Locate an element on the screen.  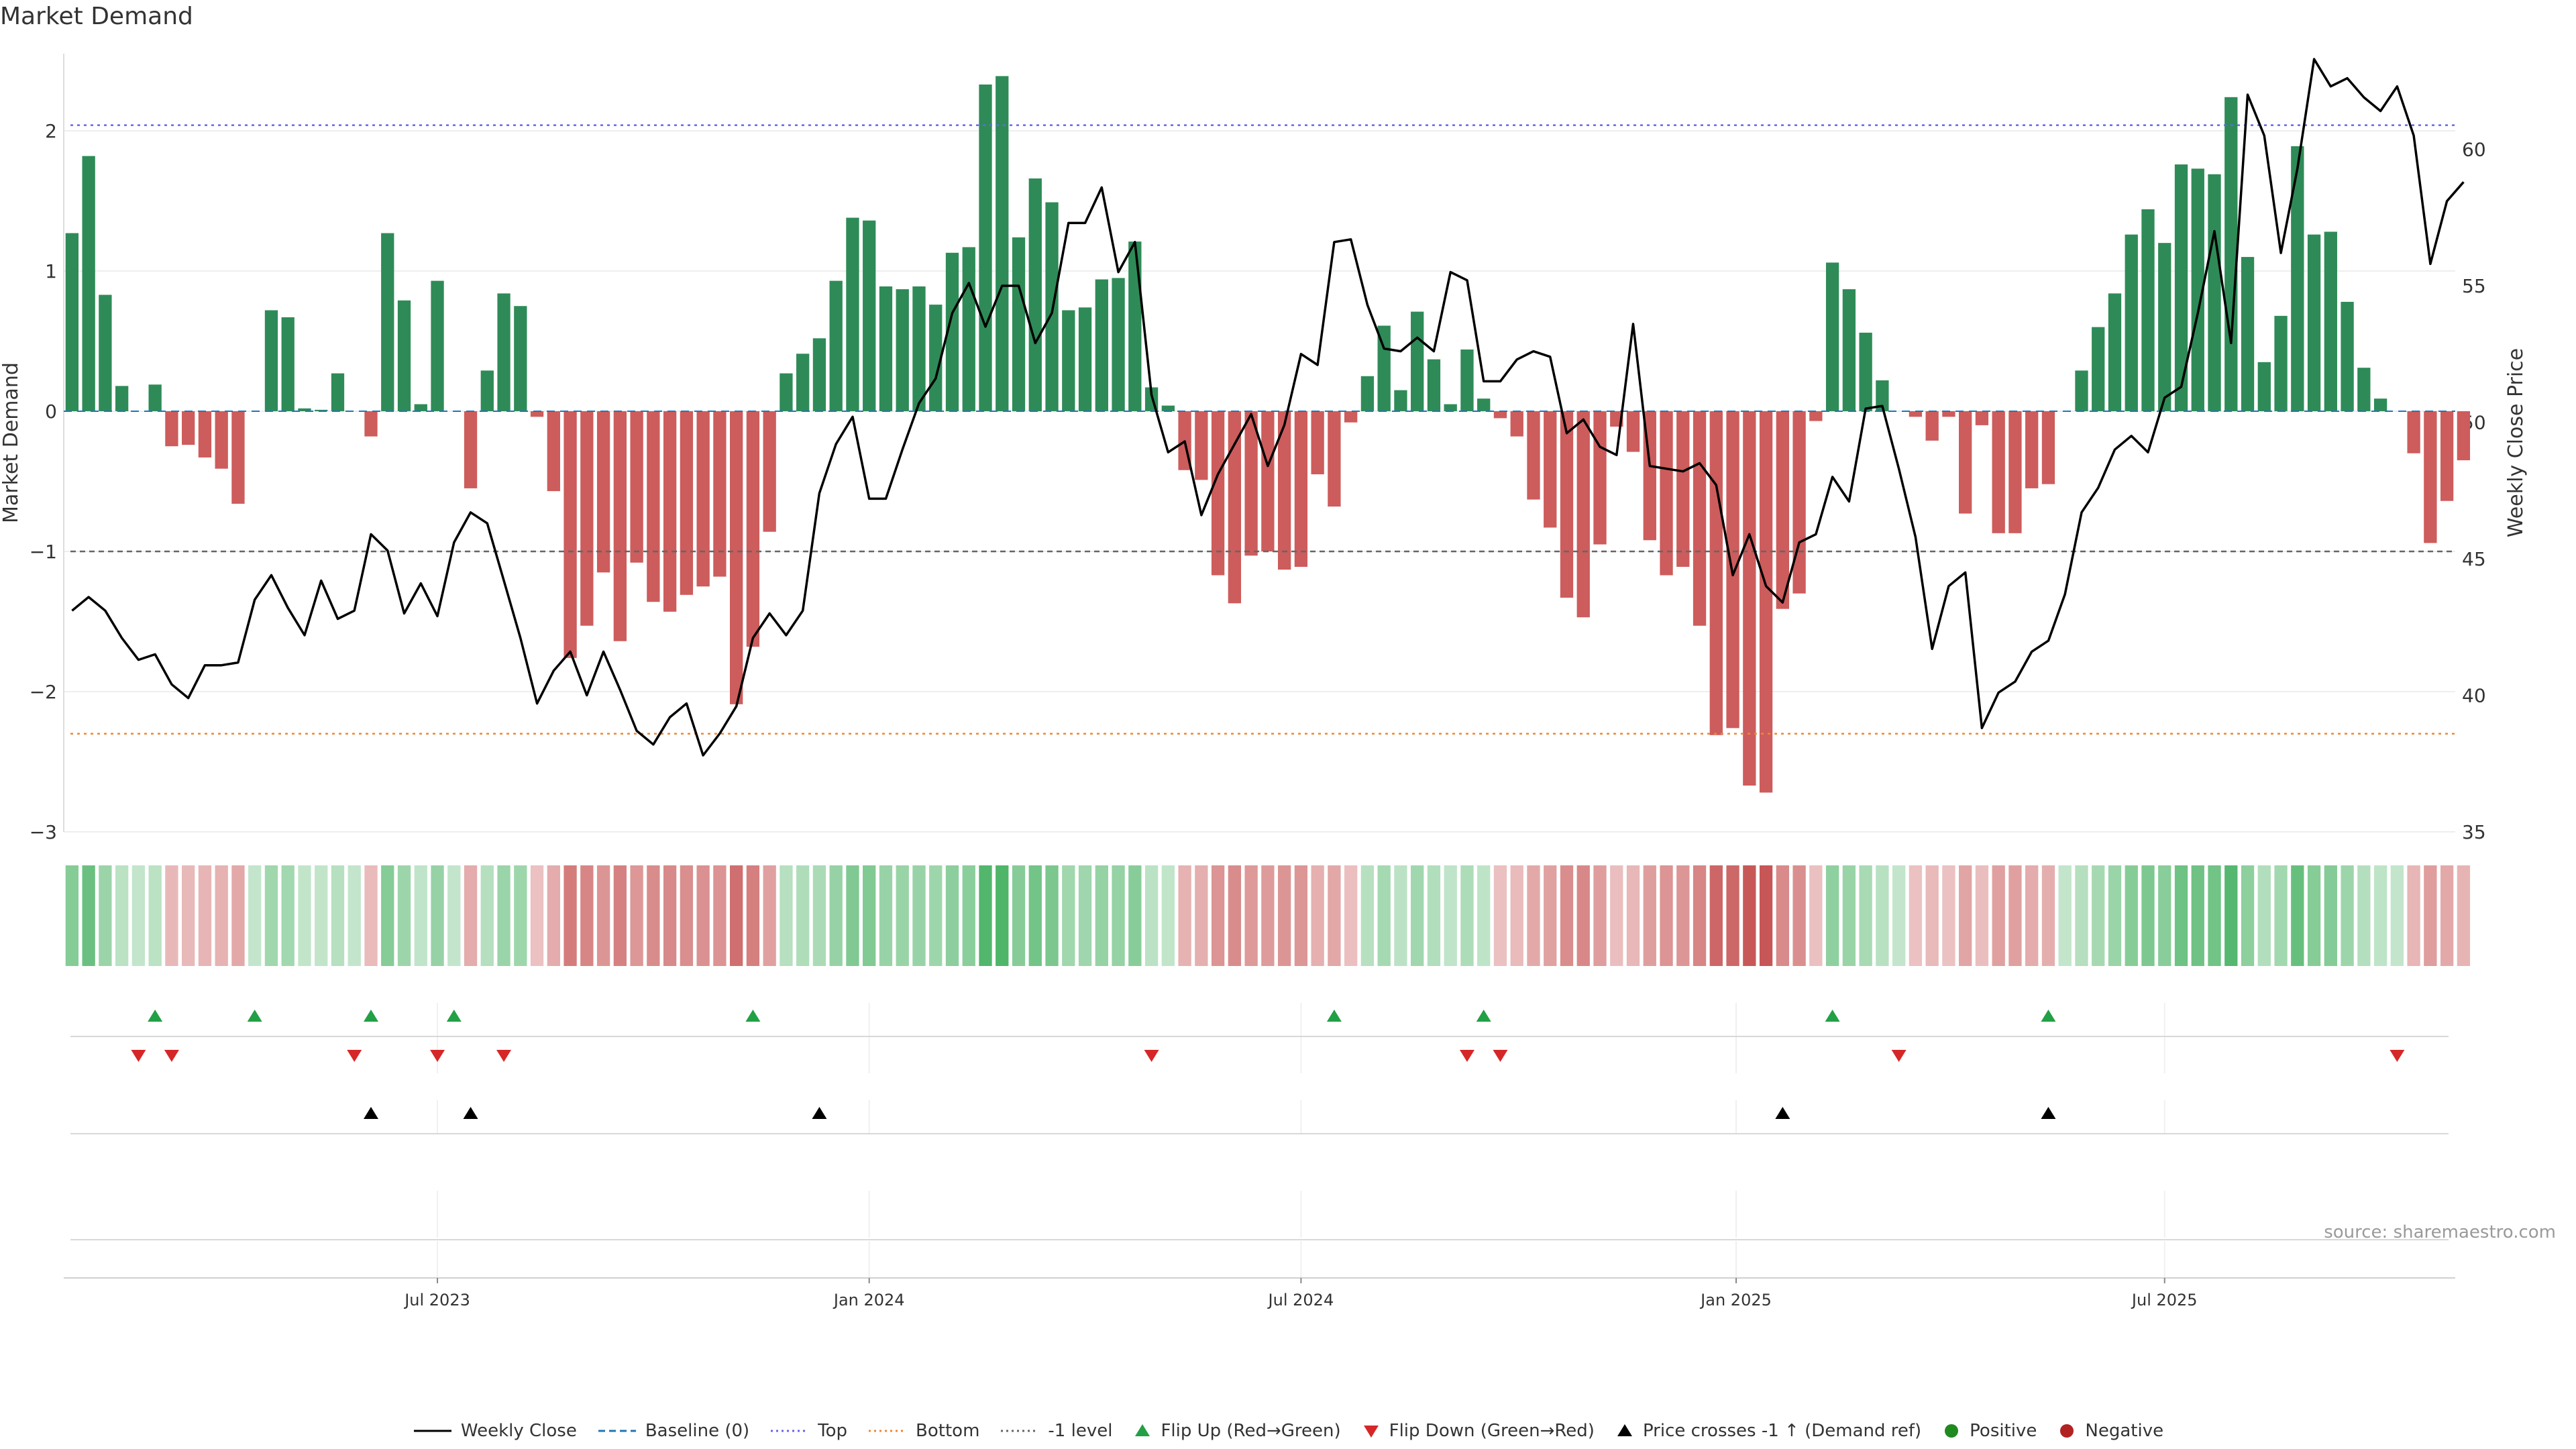
x-tick-label: Jan 2024 is located at coordinates (869, 1300).